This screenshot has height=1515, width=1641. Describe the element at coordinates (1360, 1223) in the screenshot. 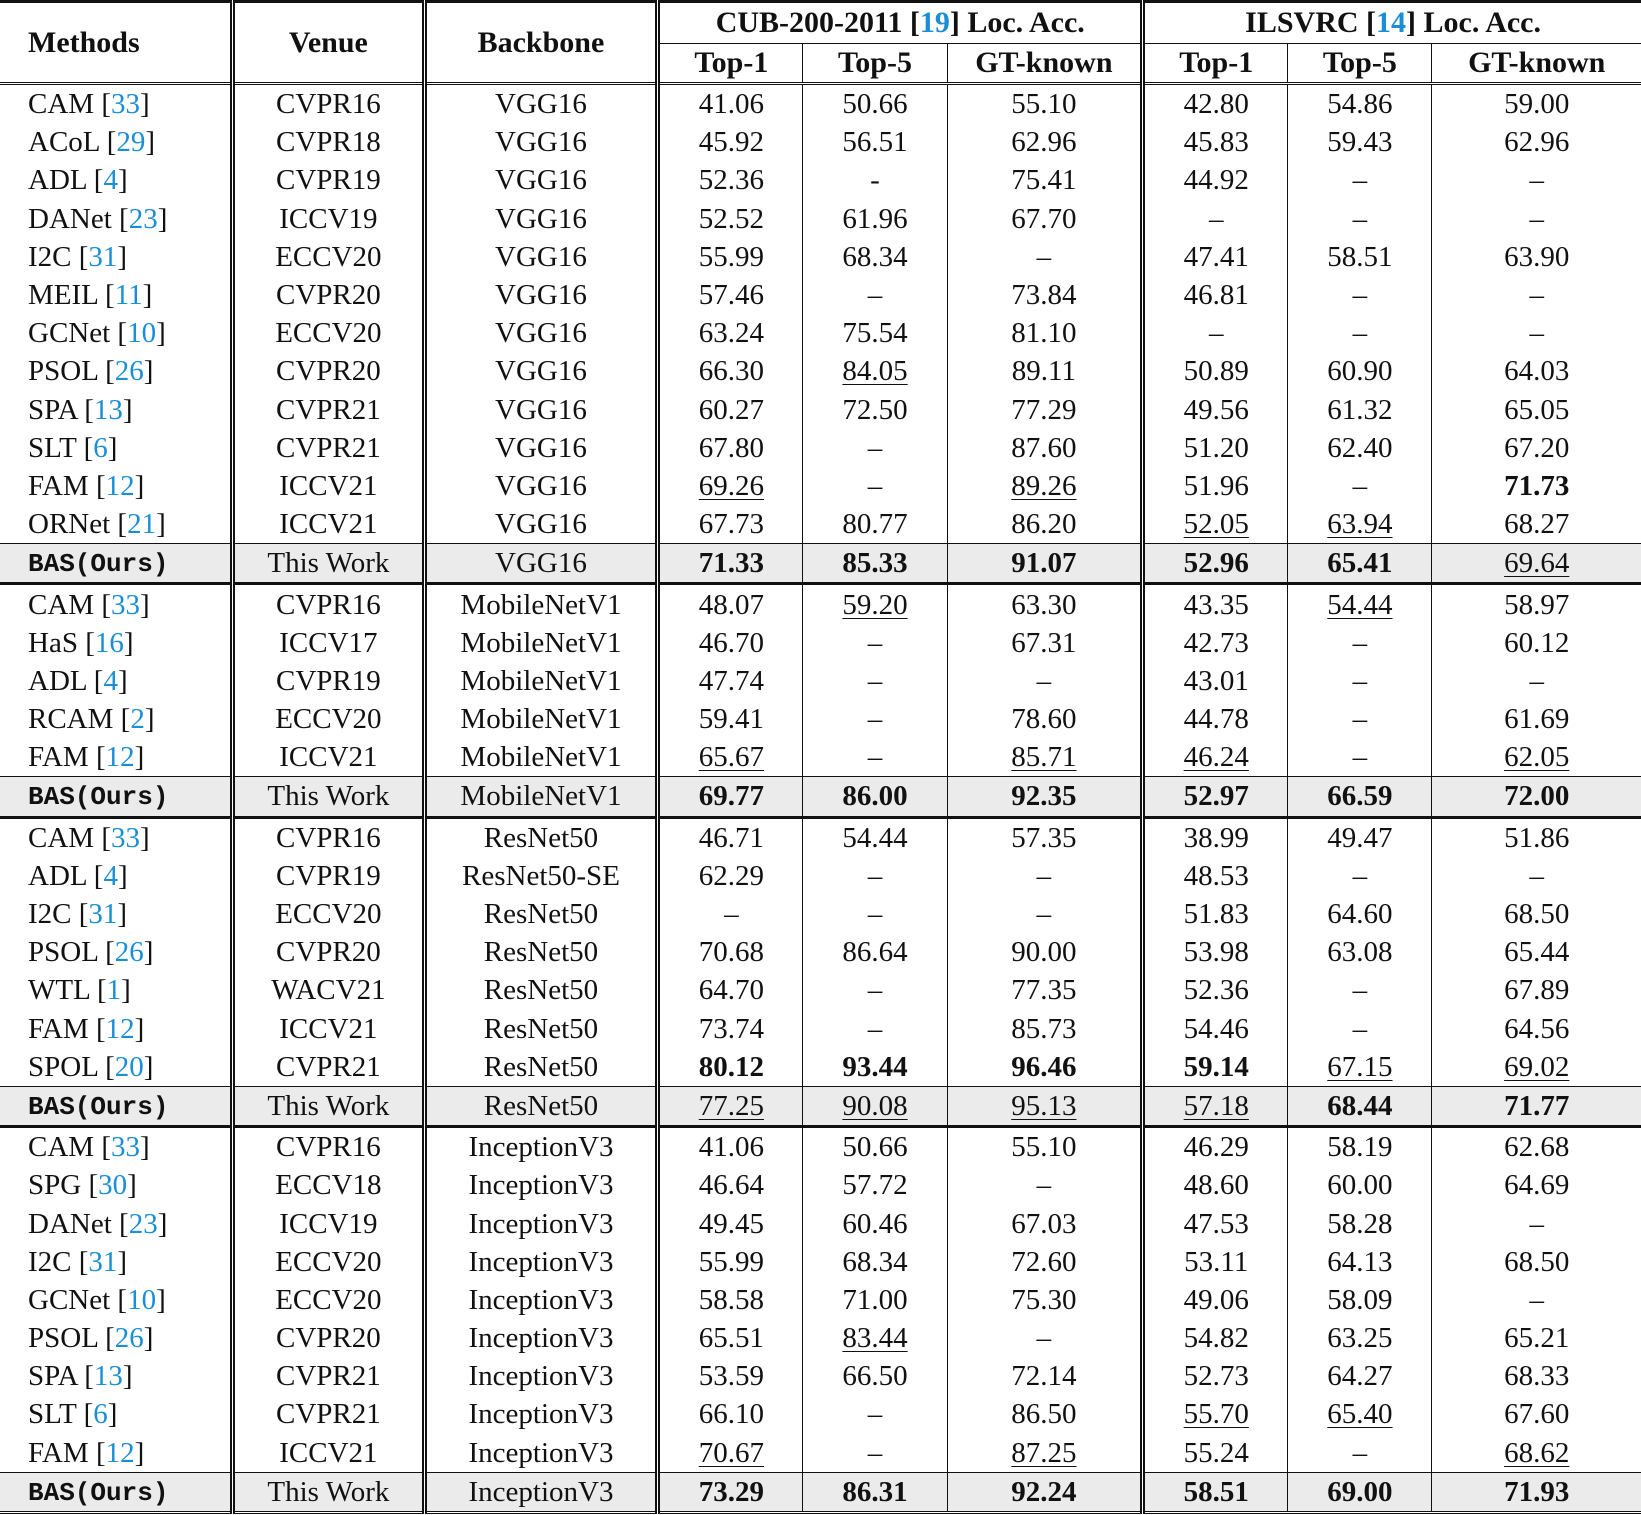

I see `score-cell: 58.28` at that location.